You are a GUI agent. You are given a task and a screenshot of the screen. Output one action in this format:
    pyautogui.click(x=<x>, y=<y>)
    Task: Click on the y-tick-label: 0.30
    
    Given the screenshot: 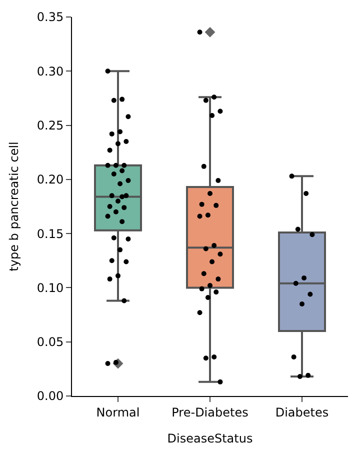 What is the action you would take?
    pyautogui.click(x=50, y=71)
    